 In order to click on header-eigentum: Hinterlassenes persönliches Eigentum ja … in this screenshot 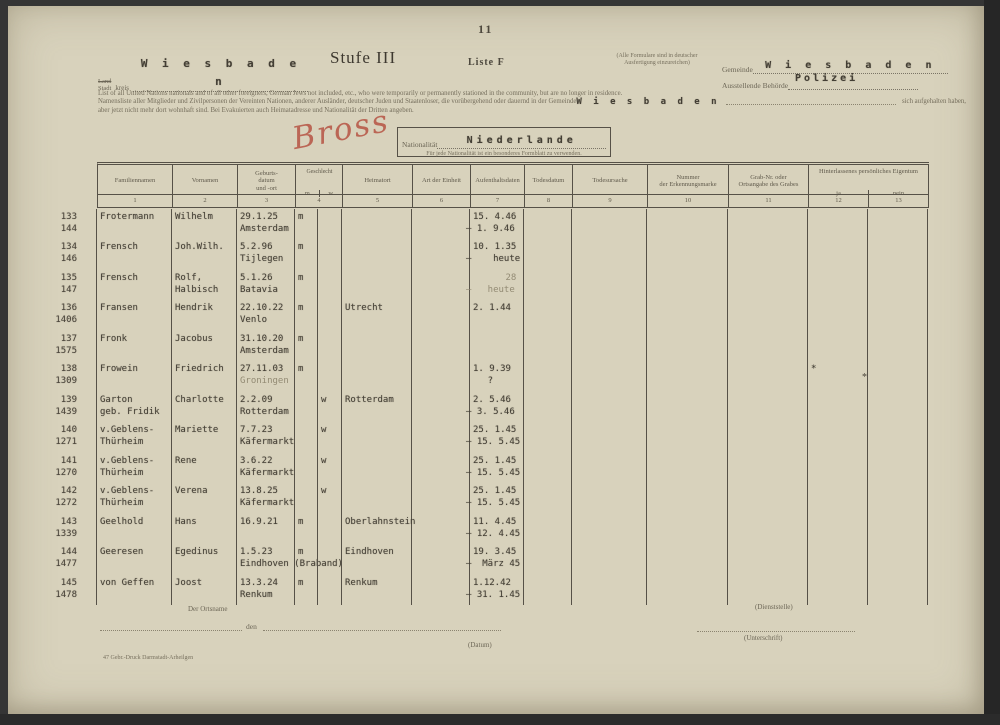, I will do `click(869, 181)`.